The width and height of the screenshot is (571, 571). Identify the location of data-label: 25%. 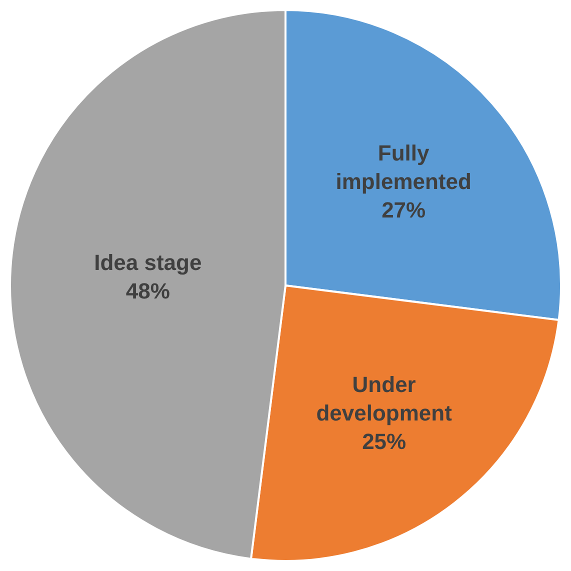
(384, 441).